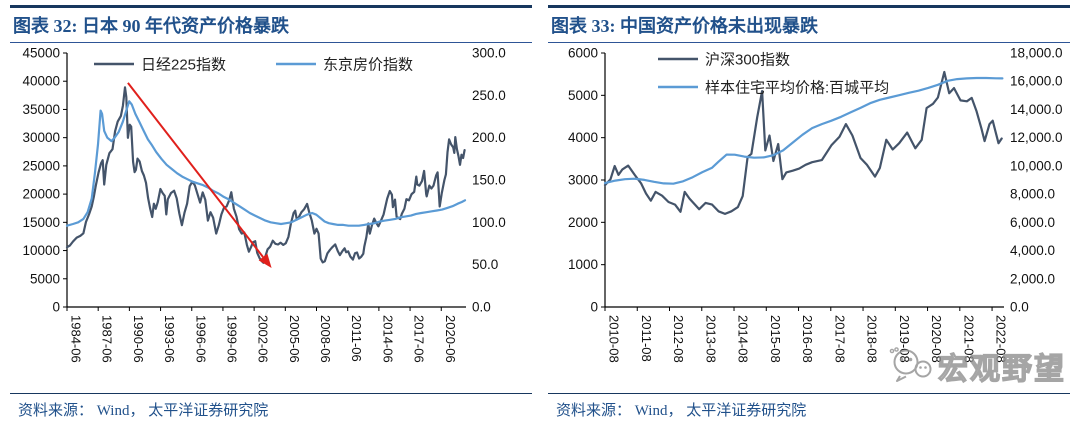 The height and width of the screenshot is (424, 1080). I want to click on left-axis-label: 6000, so click(583, 53).